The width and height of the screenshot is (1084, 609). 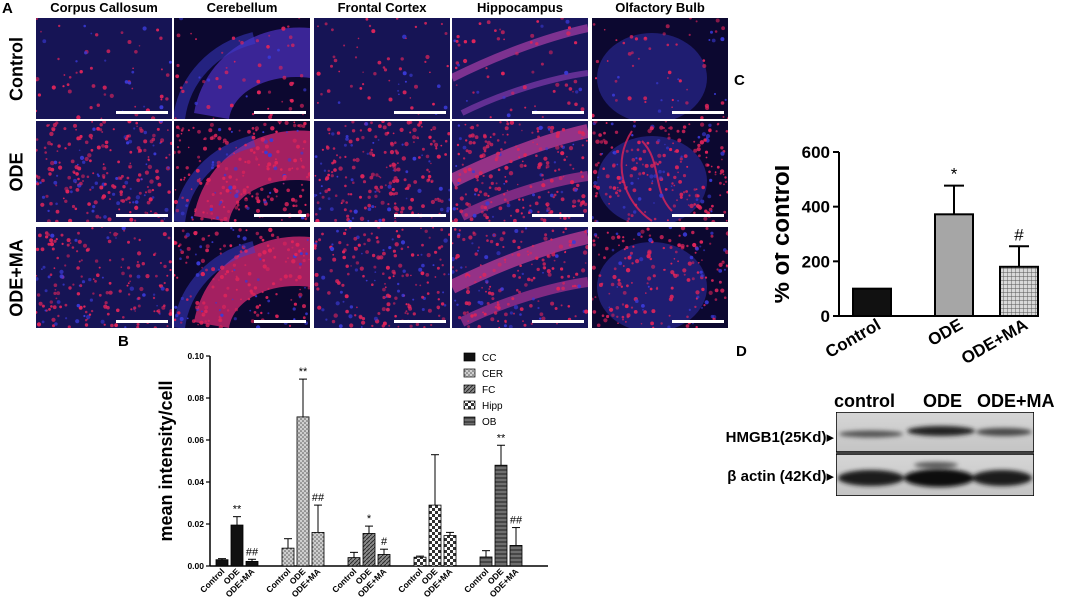 What do you see at coordinates (816, 261) in the screenshot?
I see `y-tick-label: 200` at bounding box center [816, 261].